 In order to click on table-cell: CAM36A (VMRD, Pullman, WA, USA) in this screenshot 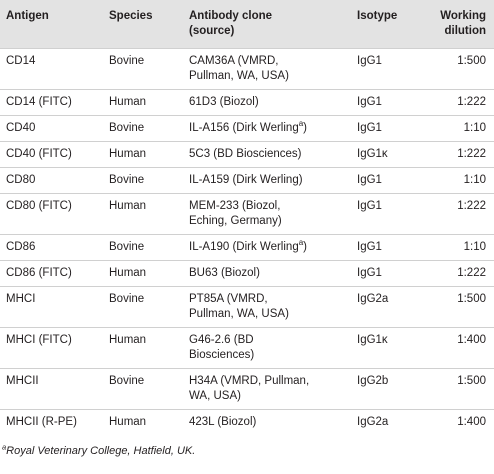, I will do `click(267, 69)`.